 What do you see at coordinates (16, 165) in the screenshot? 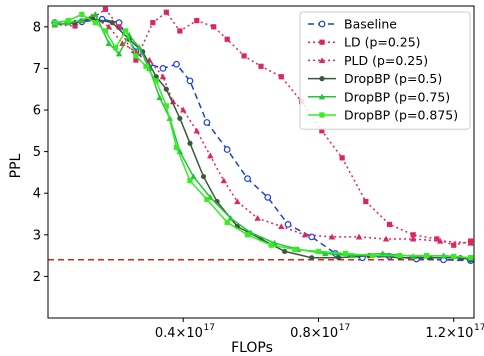
I see `y-axis-label: PPL` at bounding box center [16, 165].